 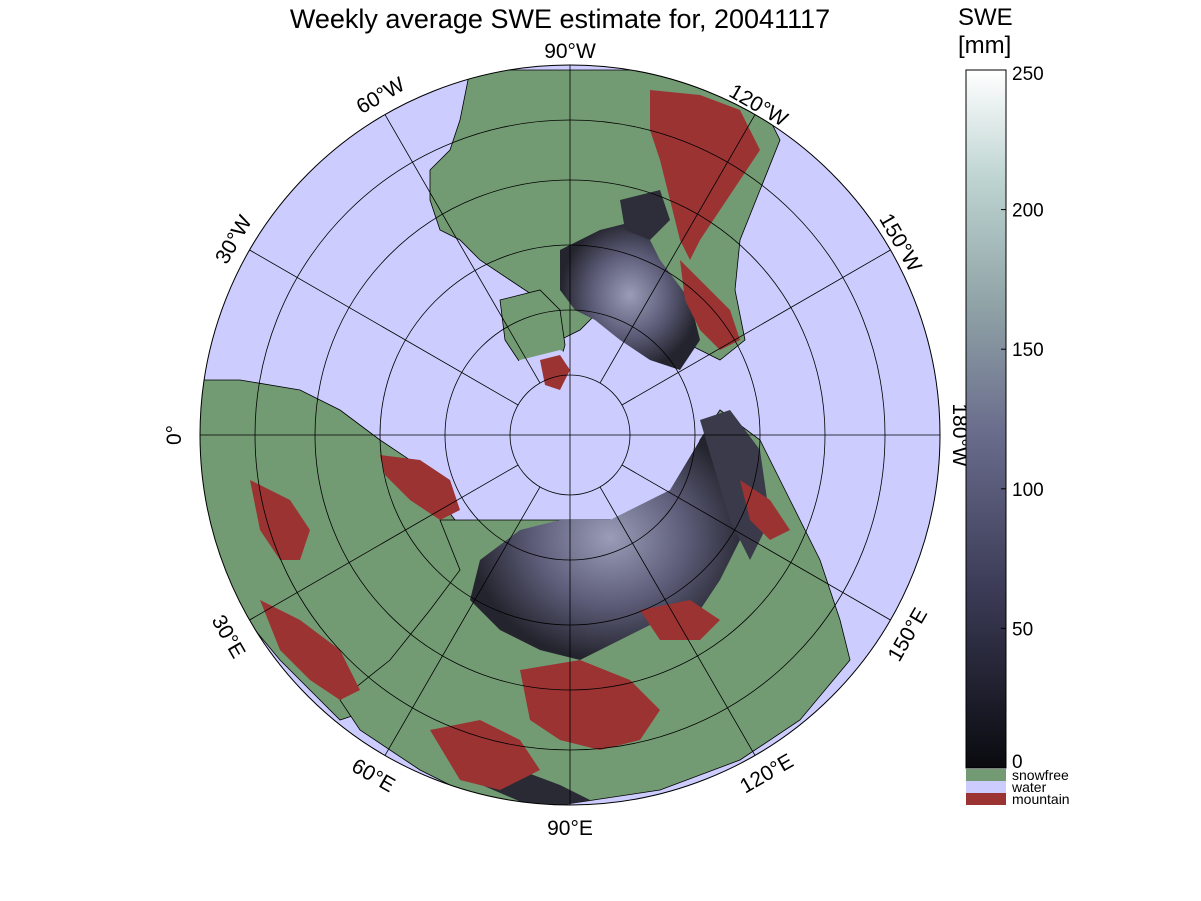 I want to click on colorbar-ticks: 250 200 150 100 50 0, so click(x=1022, y=418).